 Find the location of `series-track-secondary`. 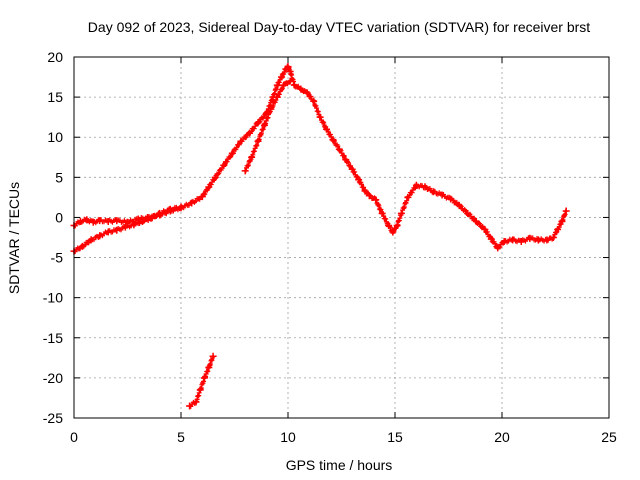

series-track-secondary is located at coordinates (127, 229).